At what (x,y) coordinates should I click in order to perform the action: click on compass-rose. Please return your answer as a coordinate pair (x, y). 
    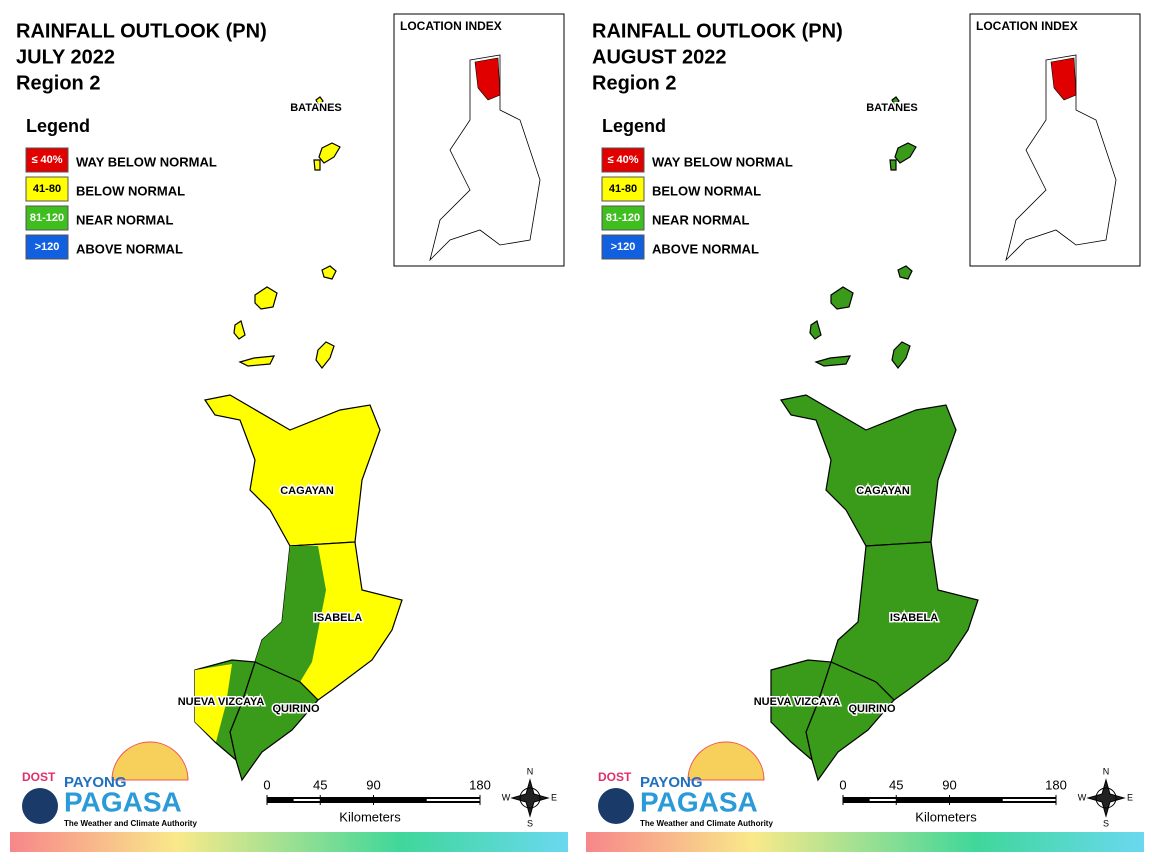
    Looking at the image, I should click on (530, 798).